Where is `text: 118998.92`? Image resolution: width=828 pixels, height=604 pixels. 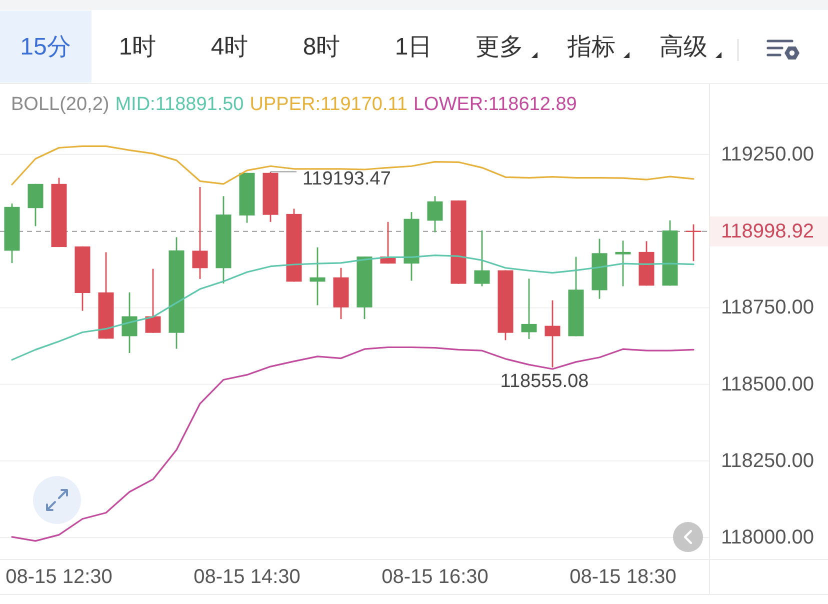
text: 118998.92 is located at coordinates (767, 231).